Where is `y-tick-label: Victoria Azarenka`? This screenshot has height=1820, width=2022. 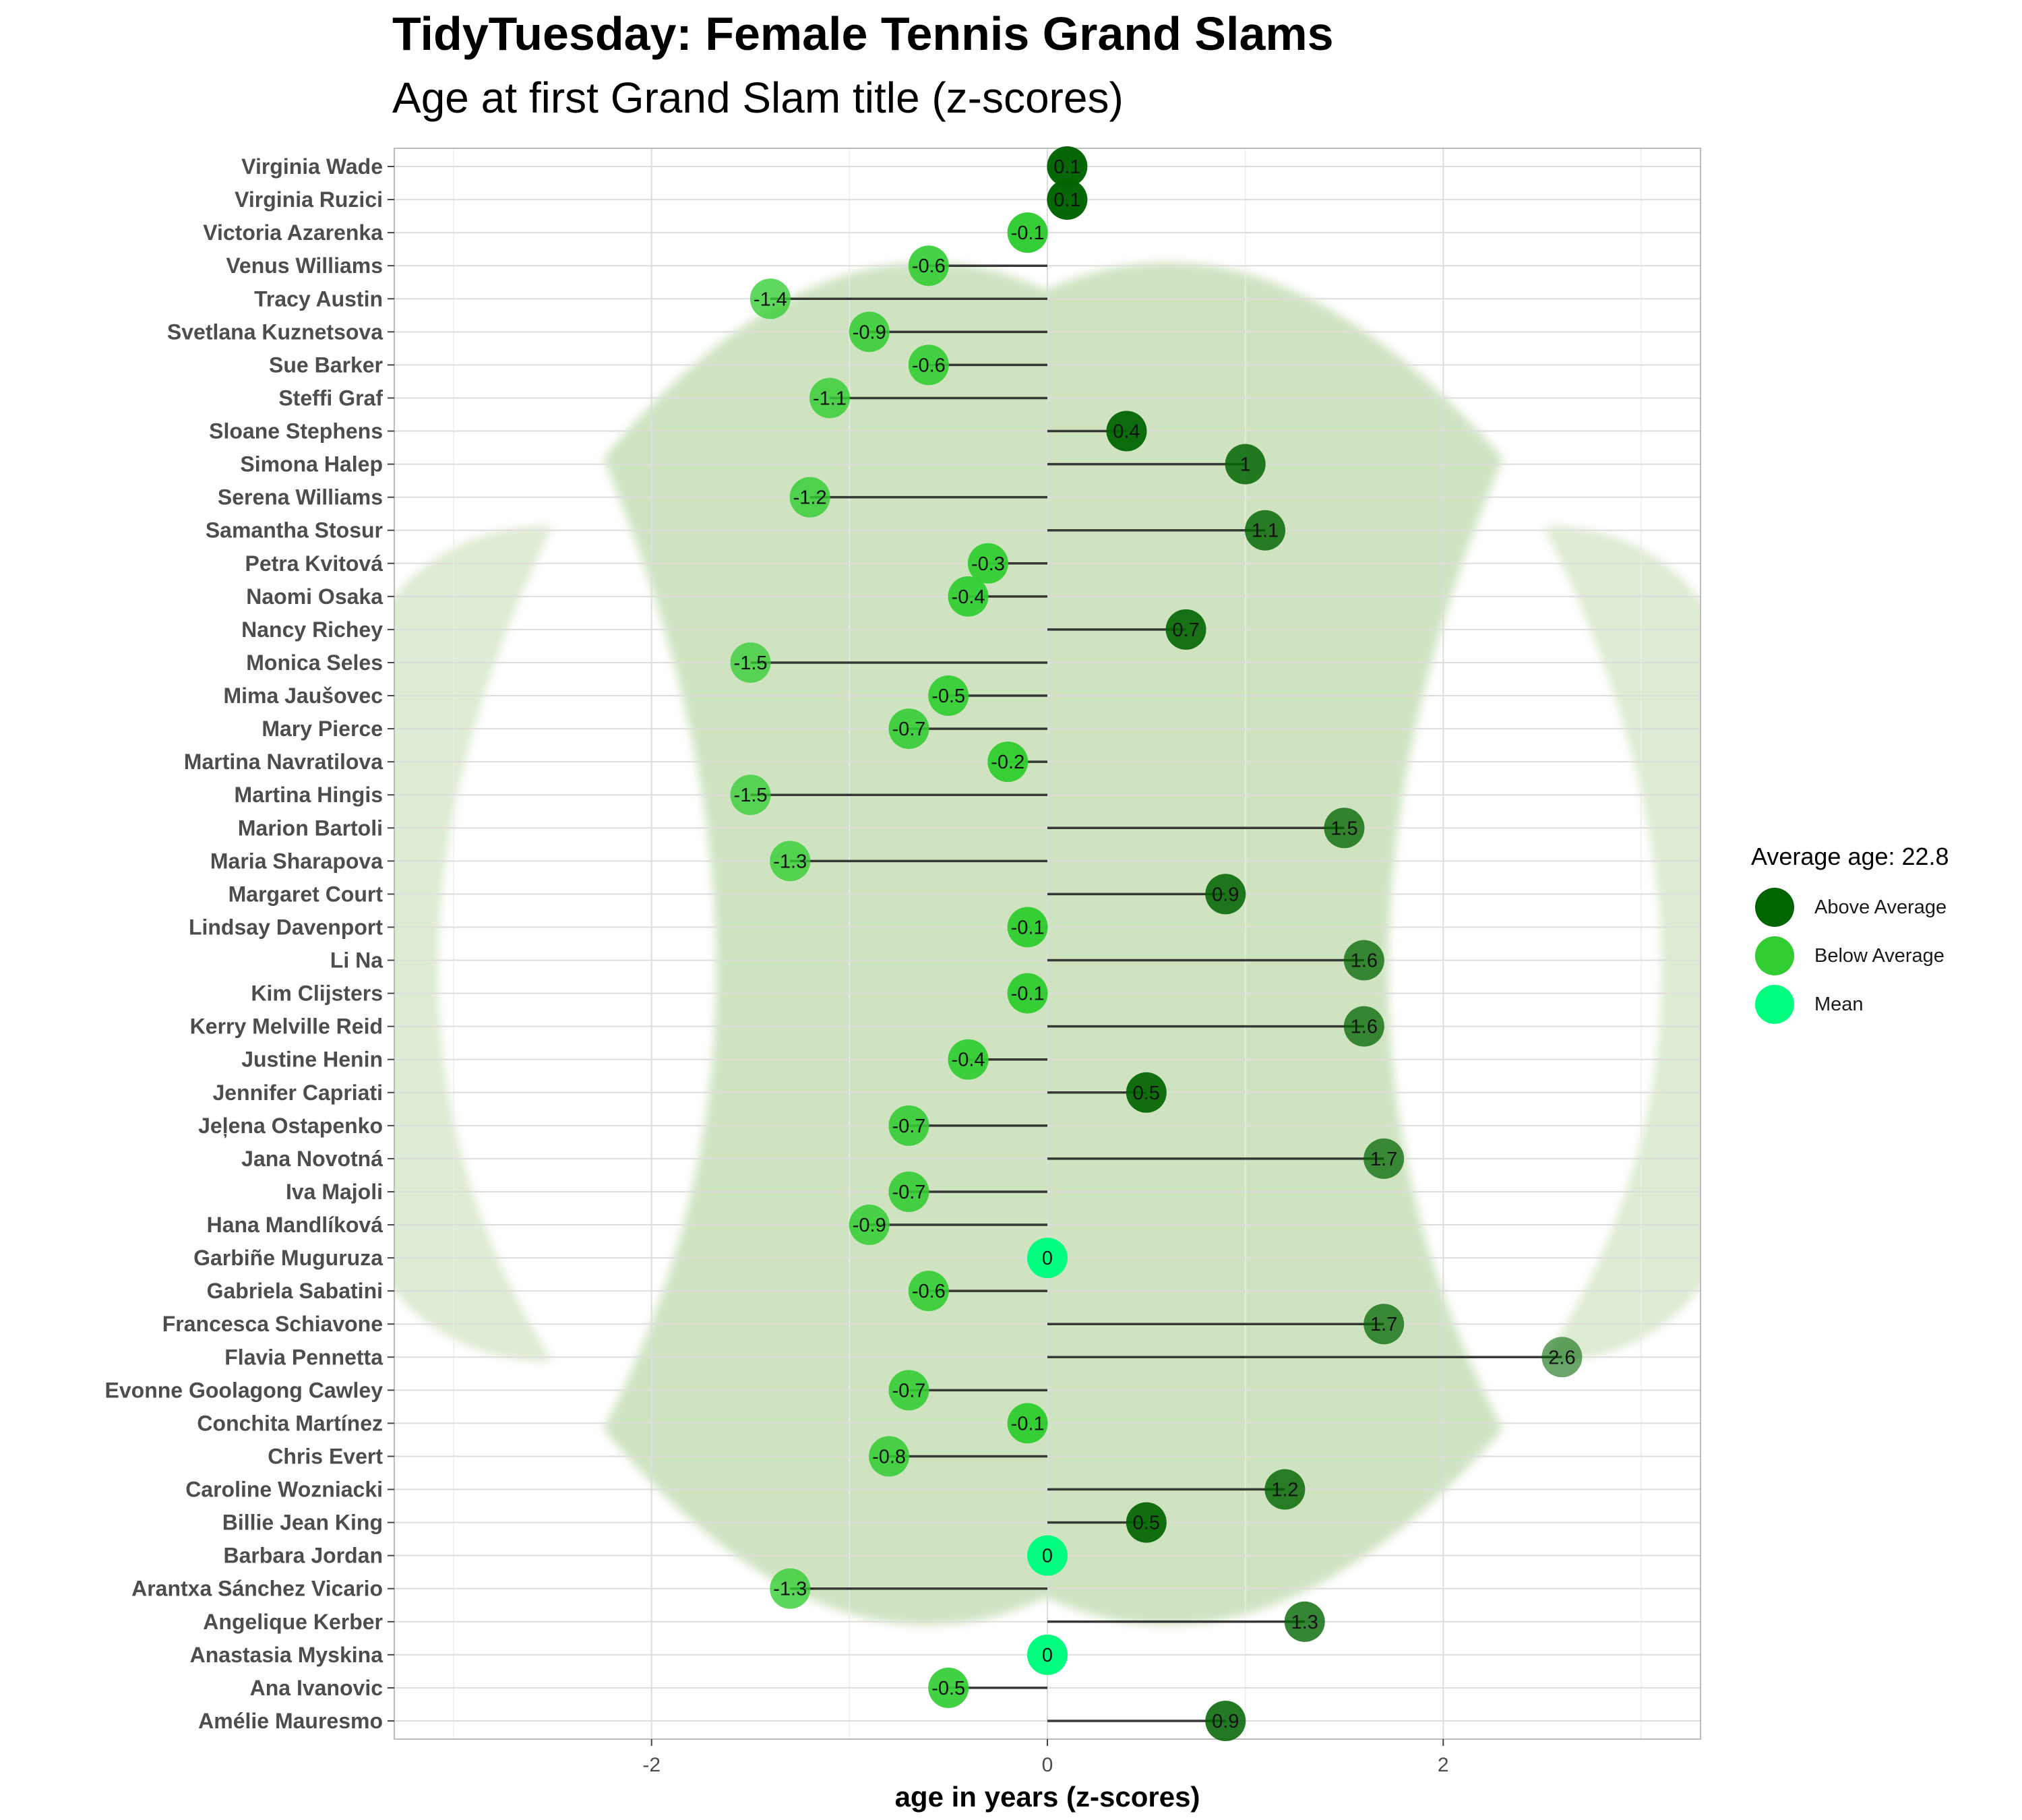
y-tick-label: Victoria Azarenka is located at coordinates (293, 232).